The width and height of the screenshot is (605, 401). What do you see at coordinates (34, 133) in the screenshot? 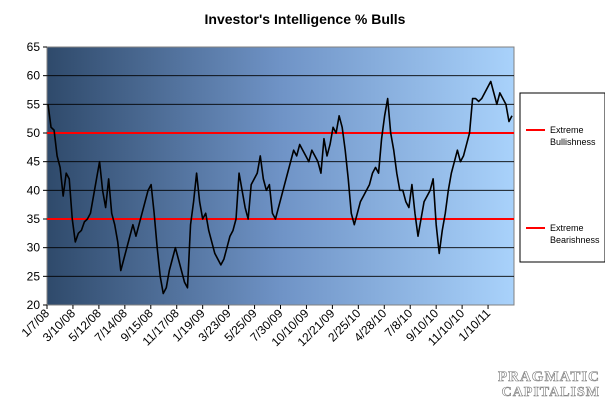
I see `y-tick-label: 50` at bounding box center [34, 133].